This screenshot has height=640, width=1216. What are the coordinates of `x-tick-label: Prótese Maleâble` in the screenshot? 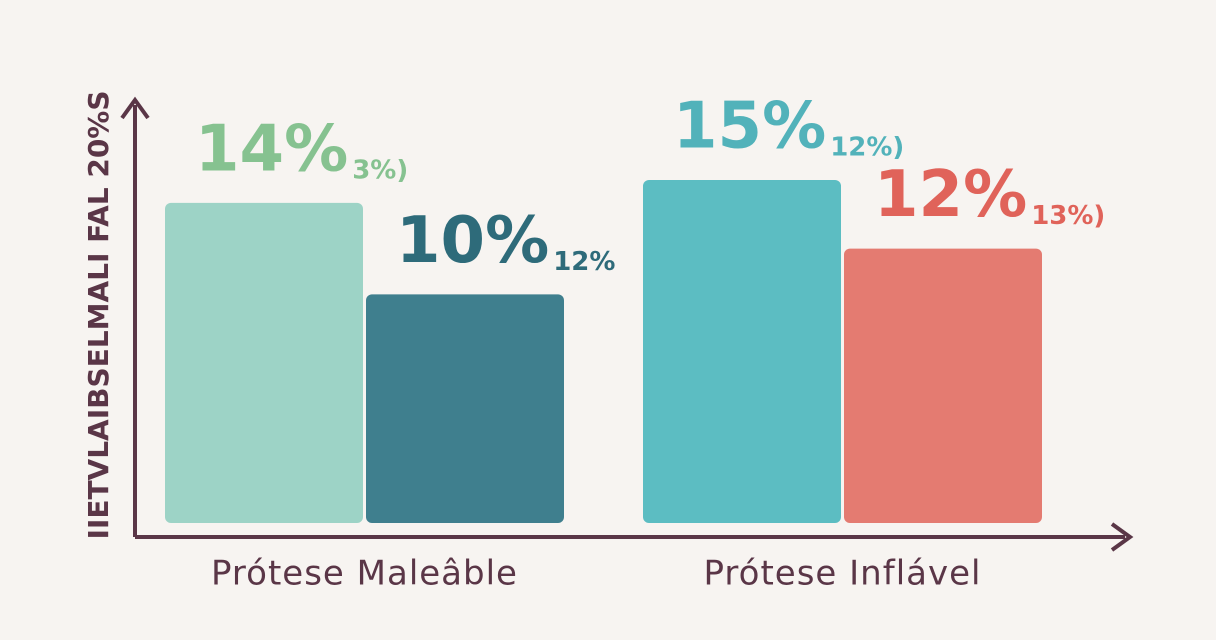 It's located at (364, 574).